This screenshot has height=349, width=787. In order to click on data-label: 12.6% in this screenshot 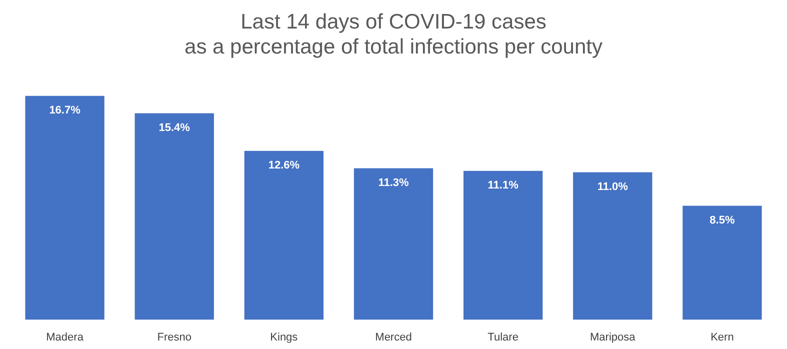, I will do `click(284, 165)`.